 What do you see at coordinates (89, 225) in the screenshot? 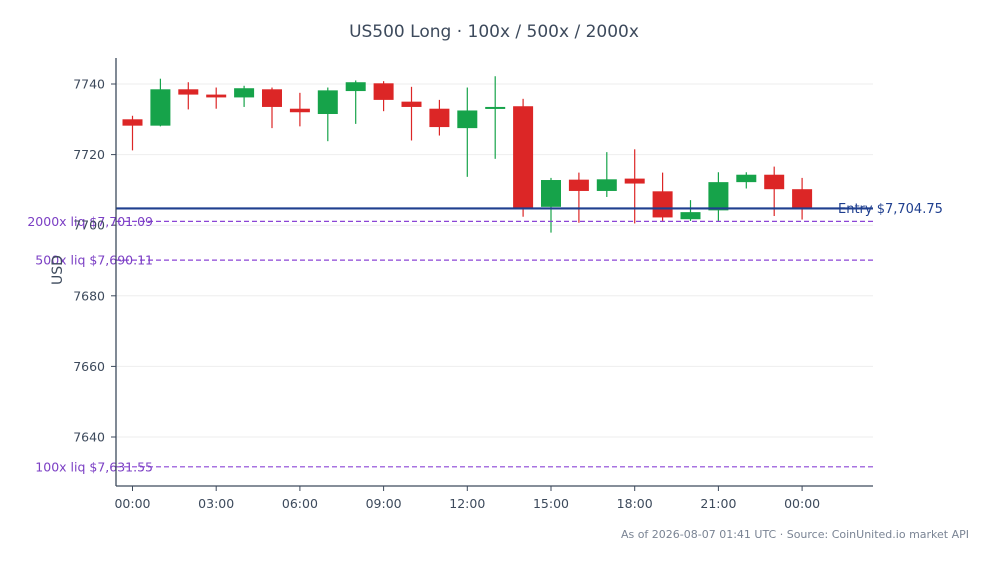
I see `y-tick-label: 7700` at bounding box center [89, 225].